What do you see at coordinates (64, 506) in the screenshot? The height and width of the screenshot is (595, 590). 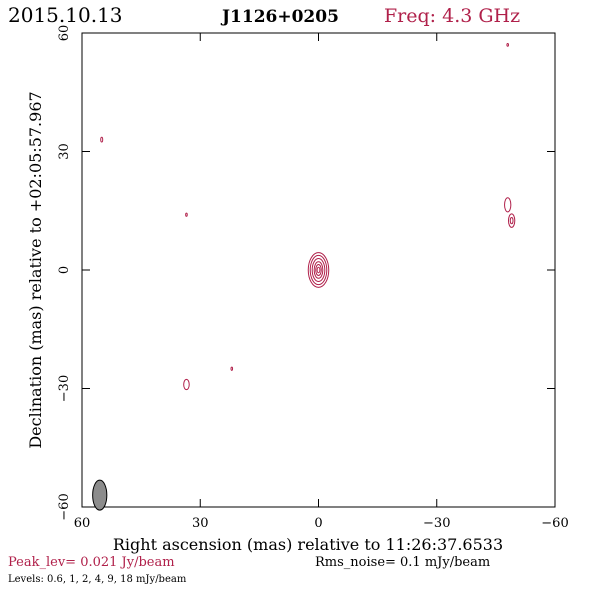 I see `y-tick-label: −60` at bounding box center [64, 506].